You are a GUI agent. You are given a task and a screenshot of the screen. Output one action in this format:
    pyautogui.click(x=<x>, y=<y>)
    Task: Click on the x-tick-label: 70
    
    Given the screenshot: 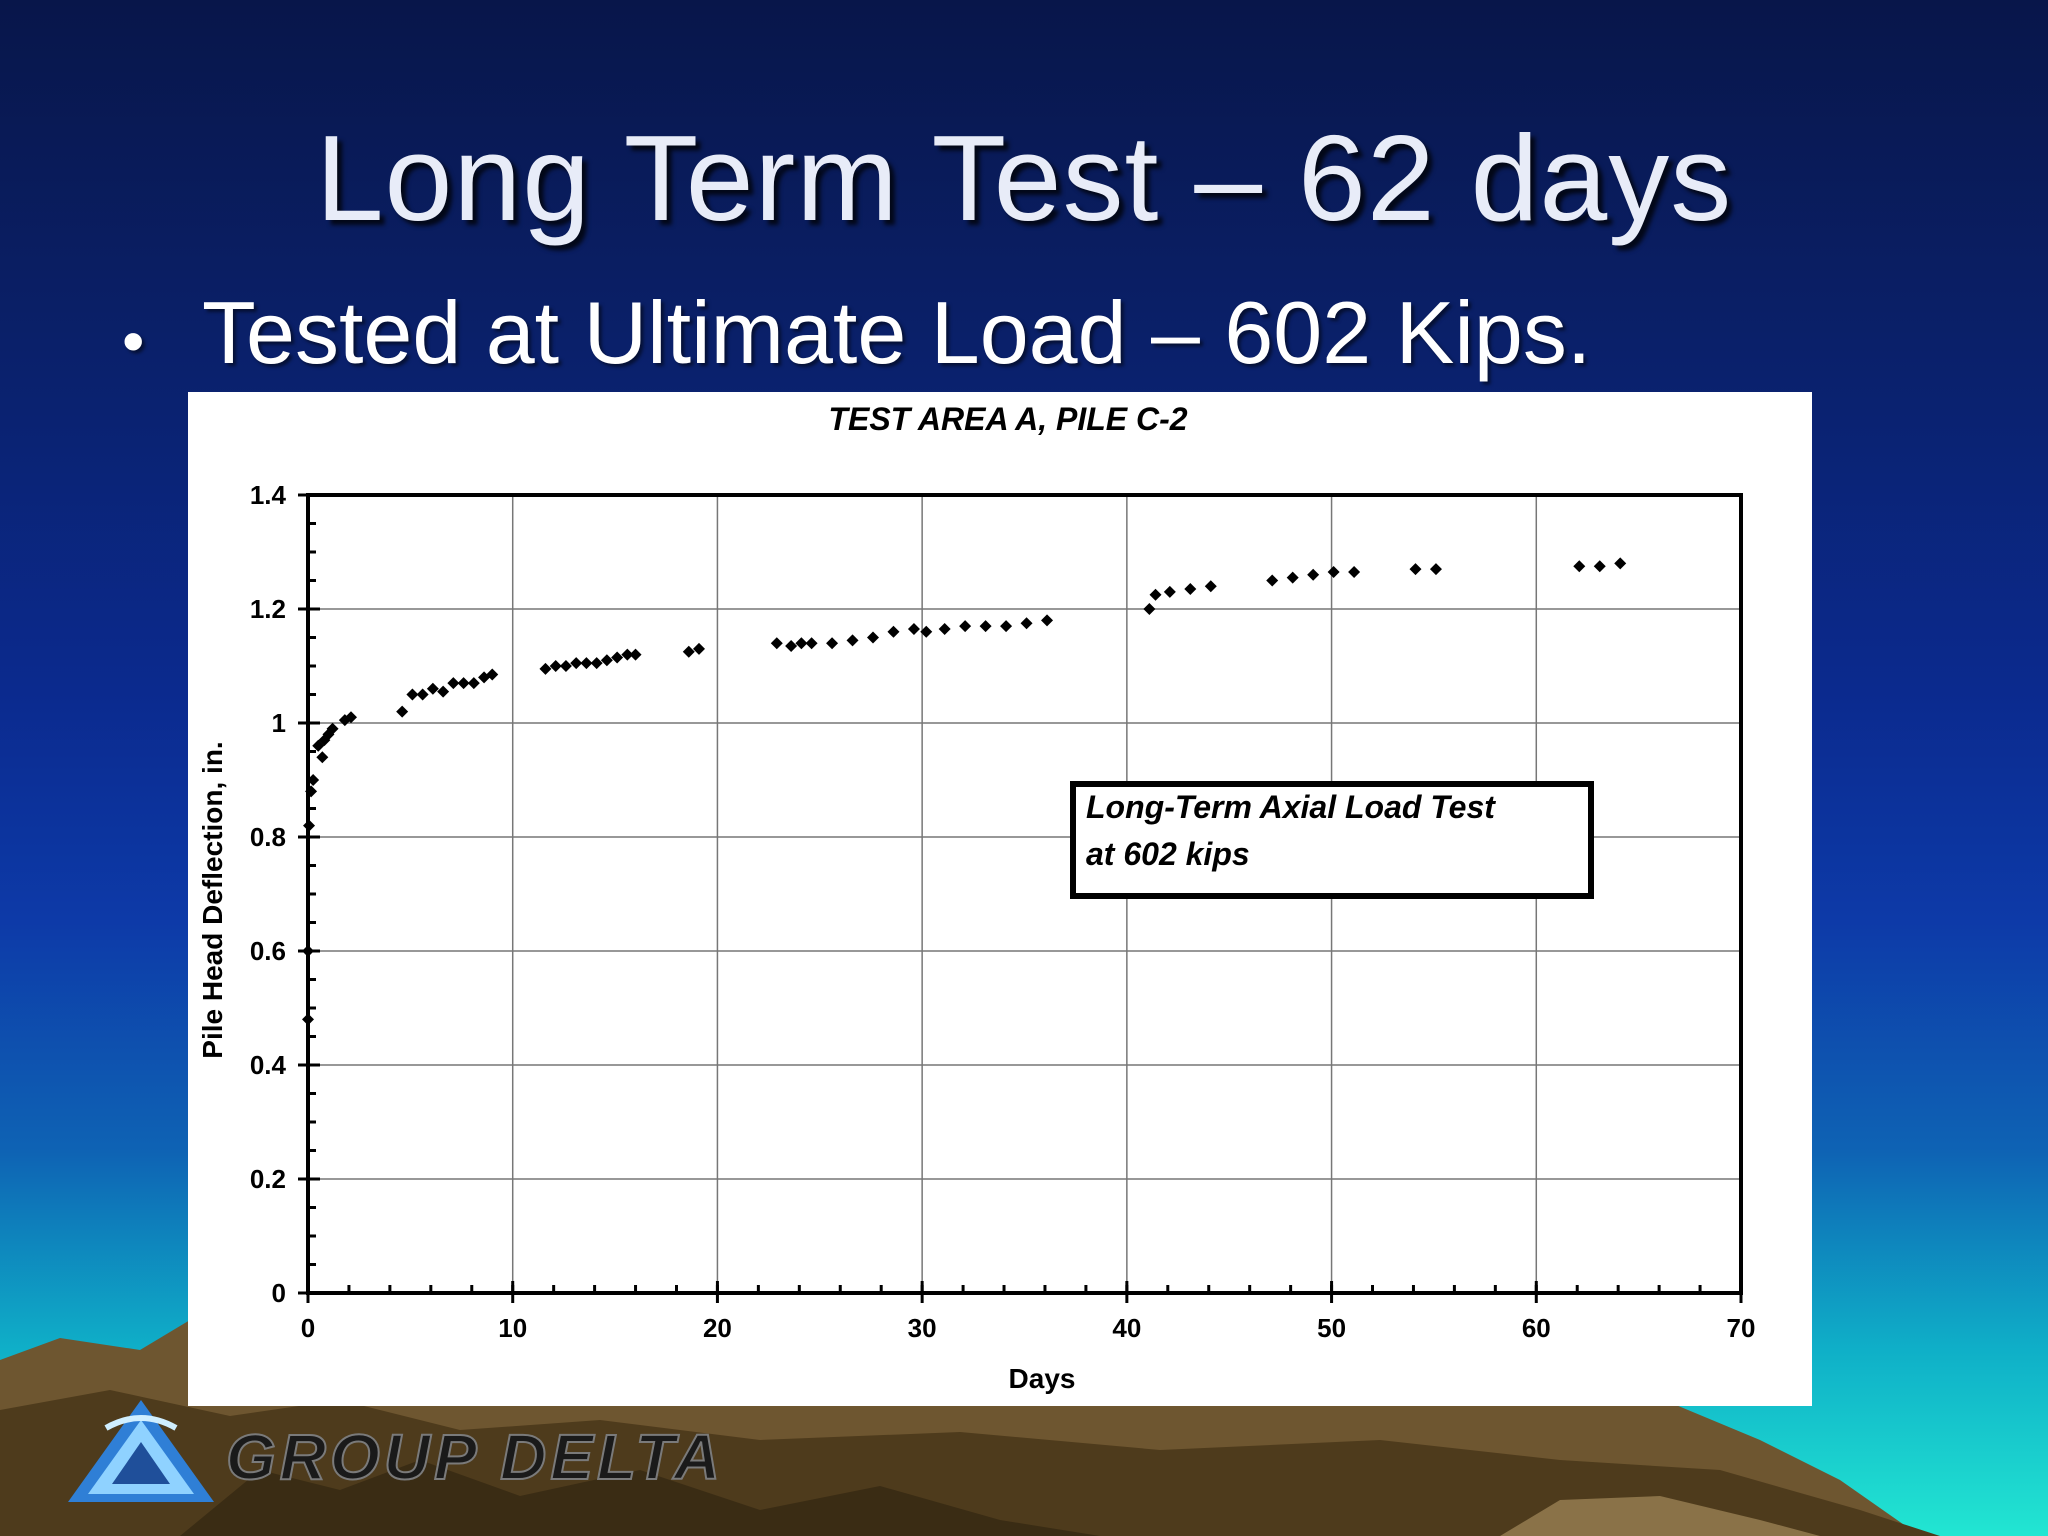 What is the action you would take?
    pyautogui.click(x=1741, y=1328)
    